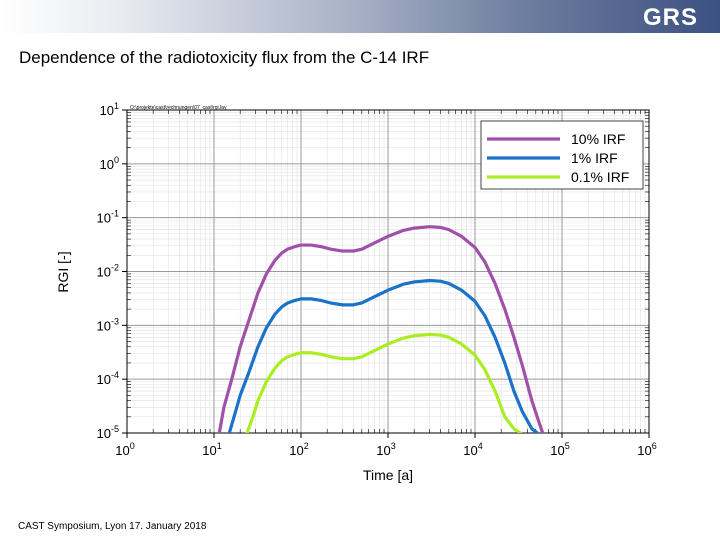  I want to click on x-tick-label: 10³, so click(385, 449).